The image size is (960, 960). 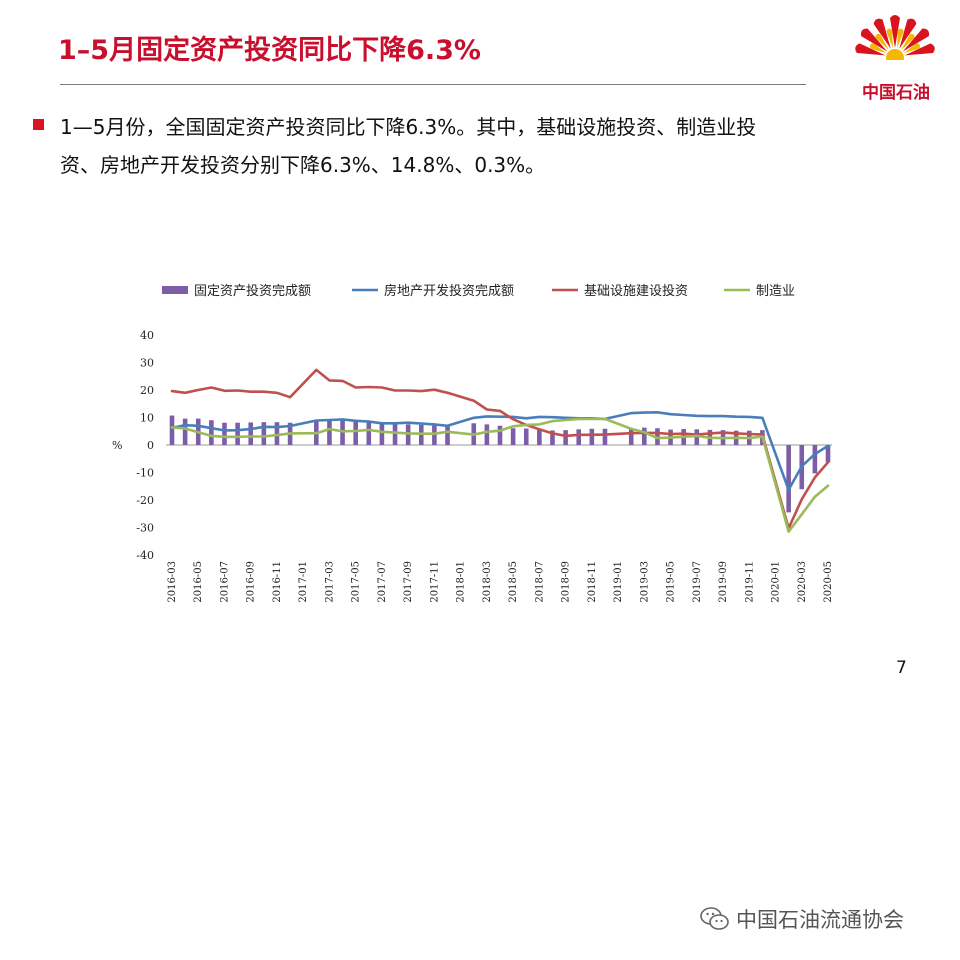 I want to click on x-tick-label-15: 2018-09, so click(x=566, y=582).